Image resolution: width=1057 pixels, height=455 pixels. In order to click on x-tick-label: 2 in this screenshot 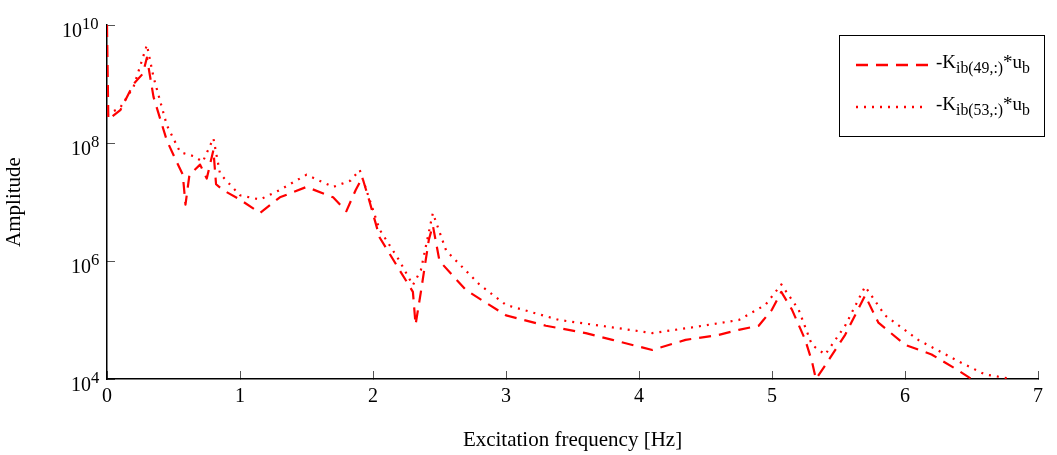, I will do `click(373, 395)`.